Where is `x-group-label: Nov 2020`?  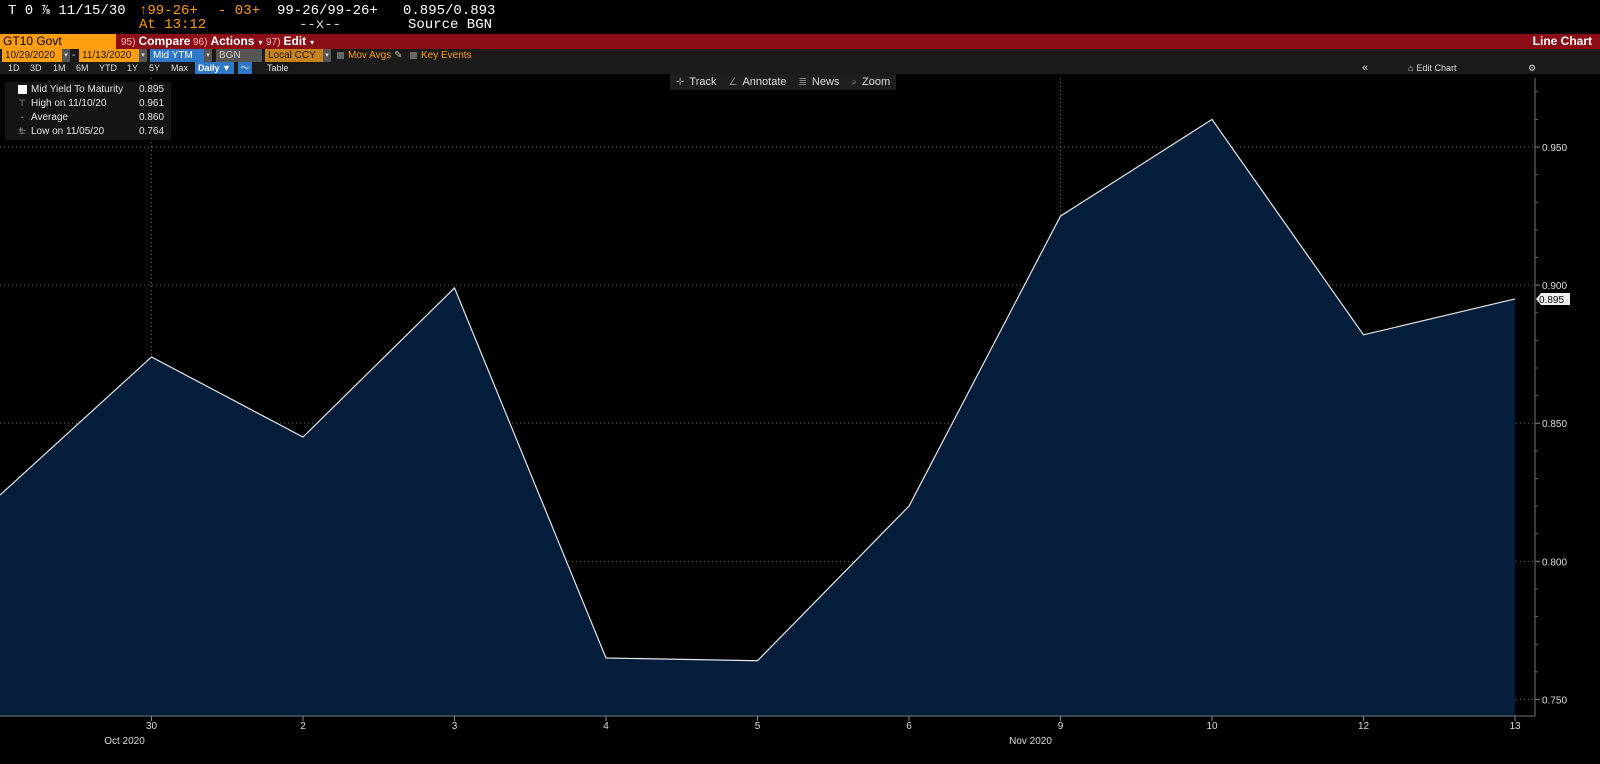
x-group-label: Nov 2020 is located at coordinates (1030, 741).